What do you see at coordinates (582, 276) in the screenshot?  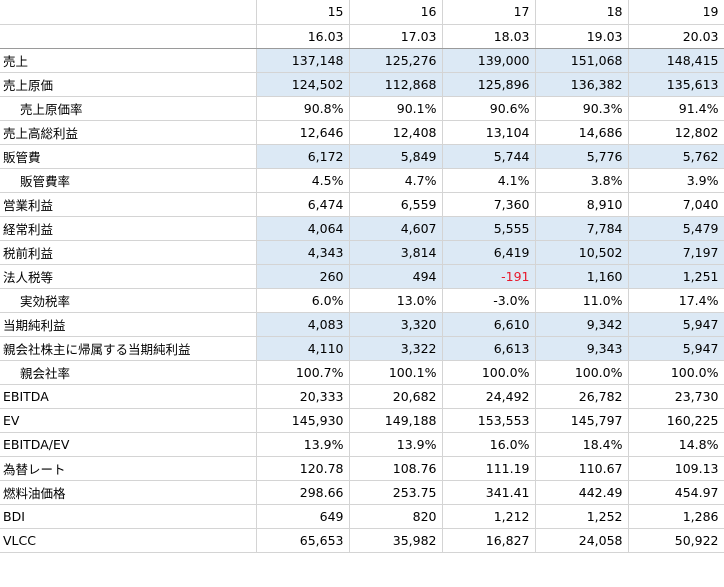 I see `value-cell: 1,160` at bounding box center [582, 276].